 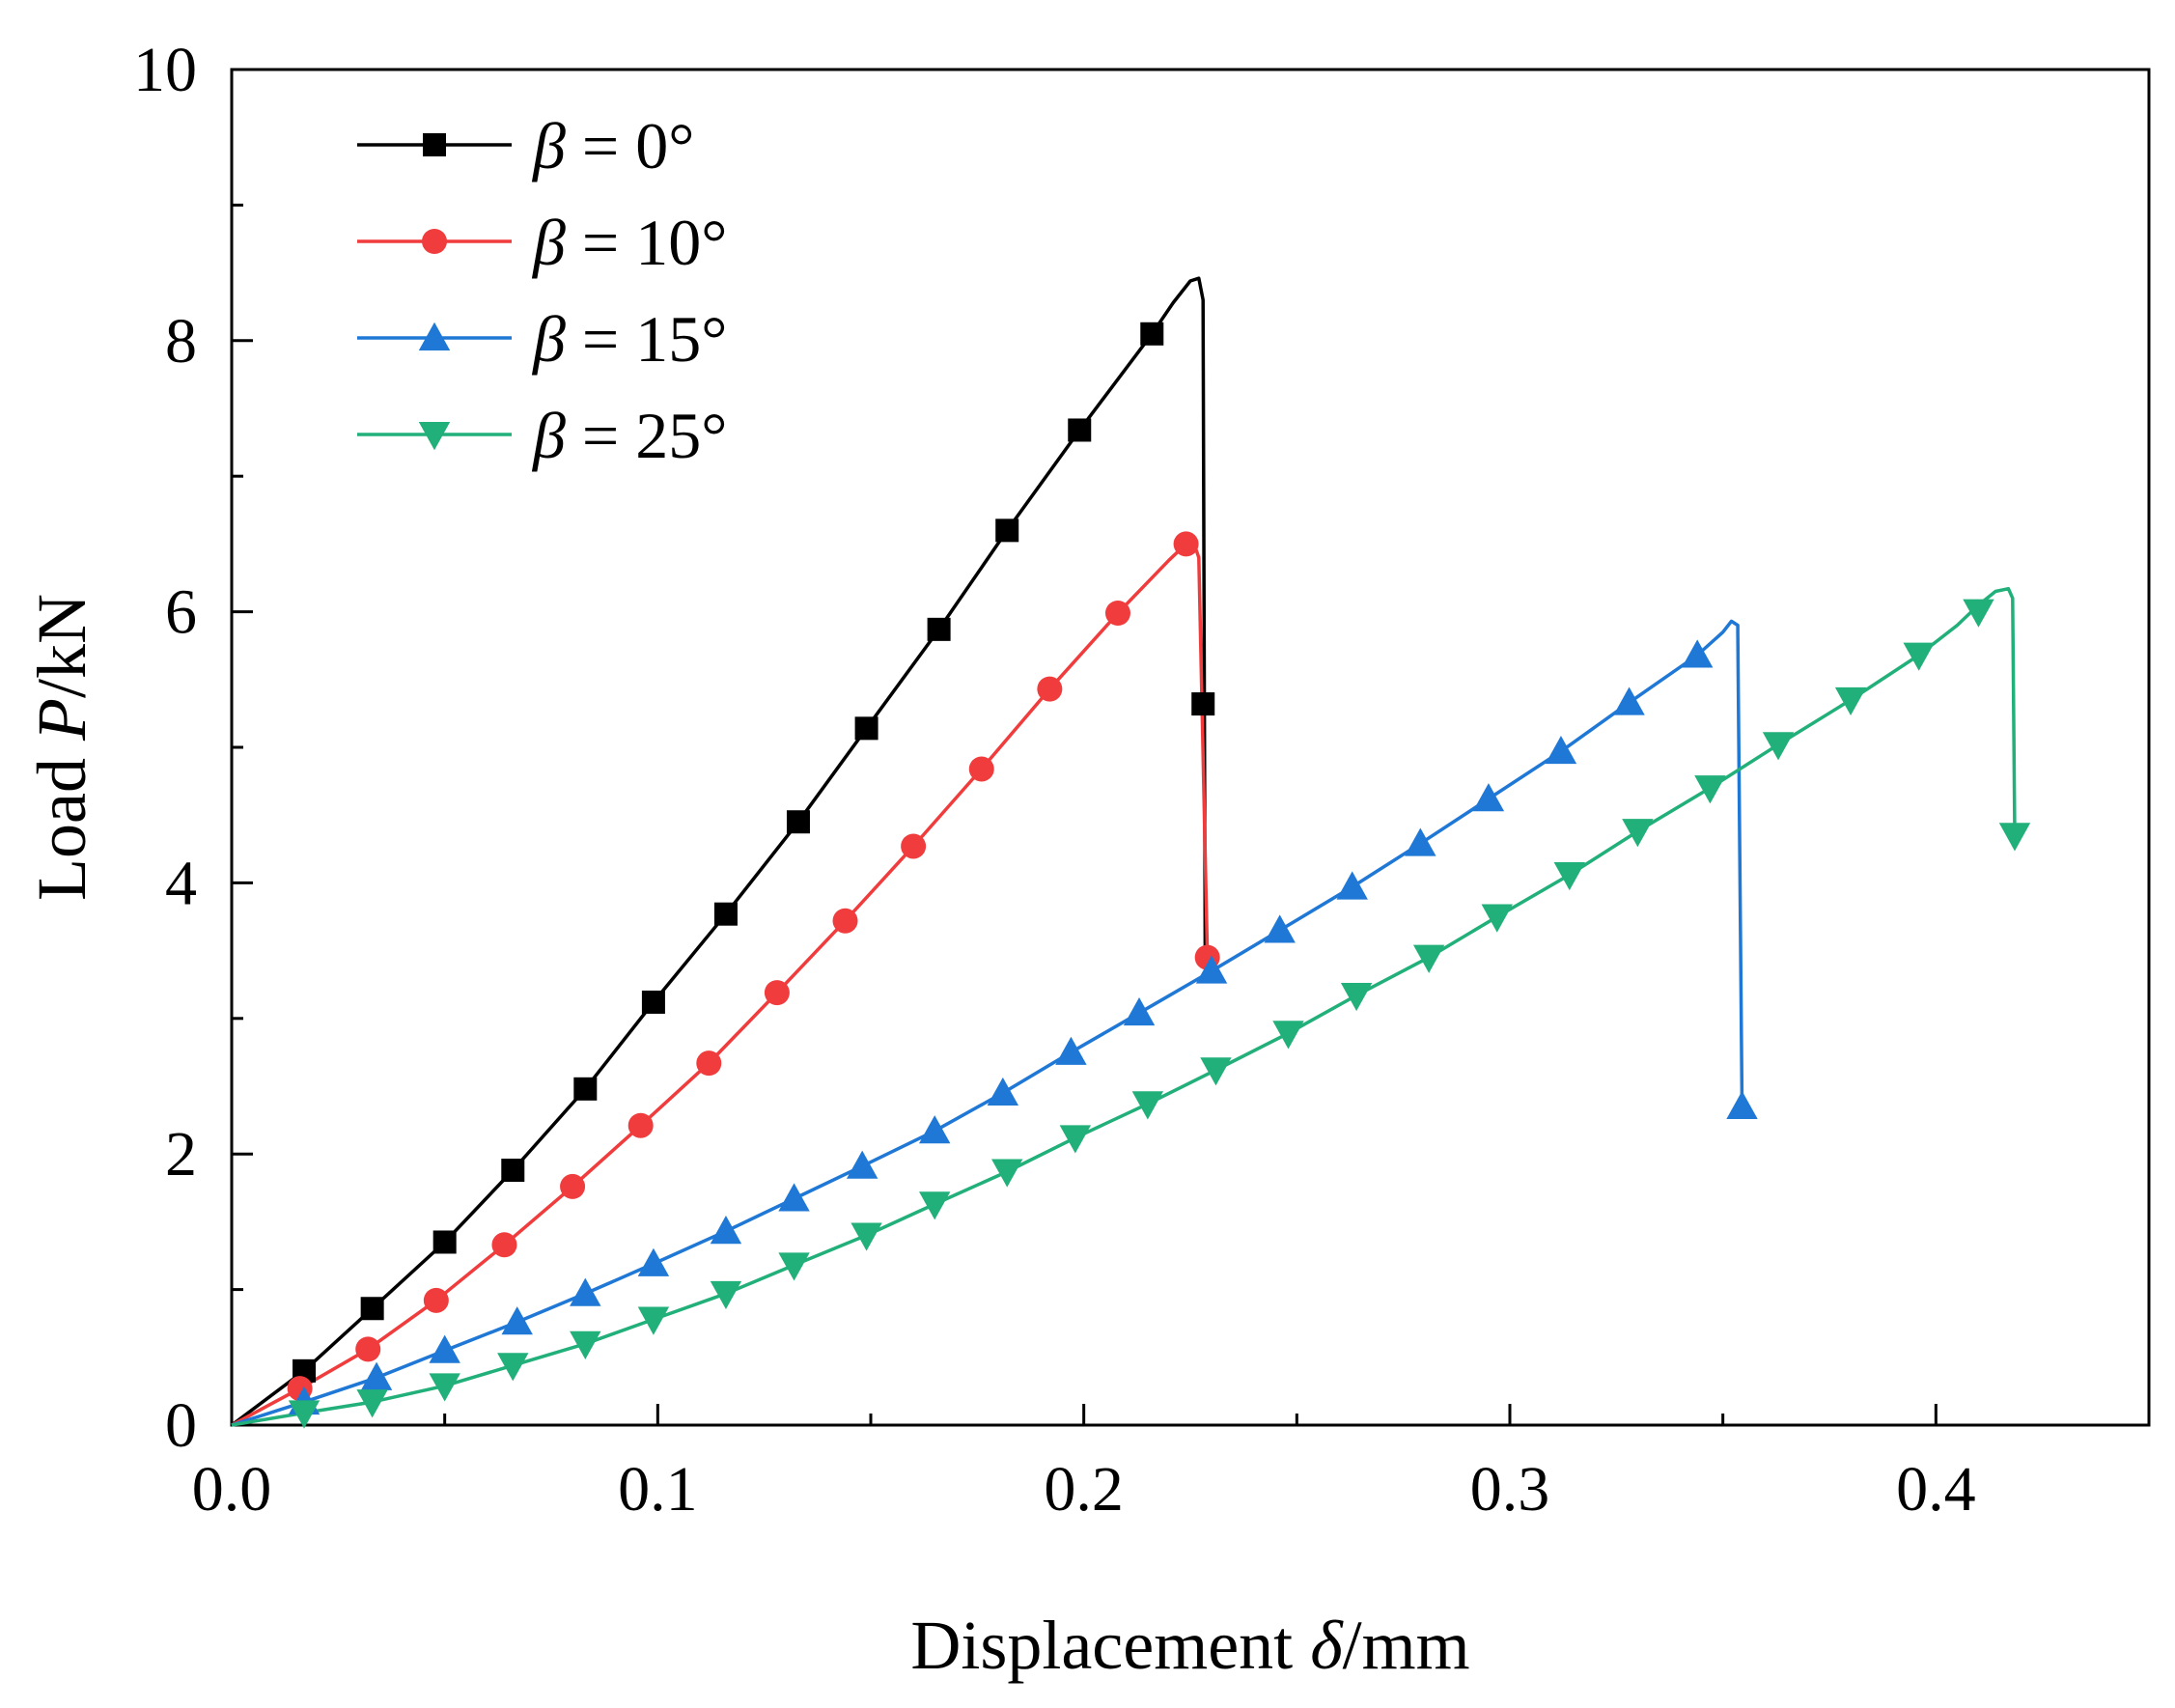 What do you see at coordinates (1936, 1490) in the screenshot?
I see `x-tick-label: 0.4` at bounding box center [1936, 1490].